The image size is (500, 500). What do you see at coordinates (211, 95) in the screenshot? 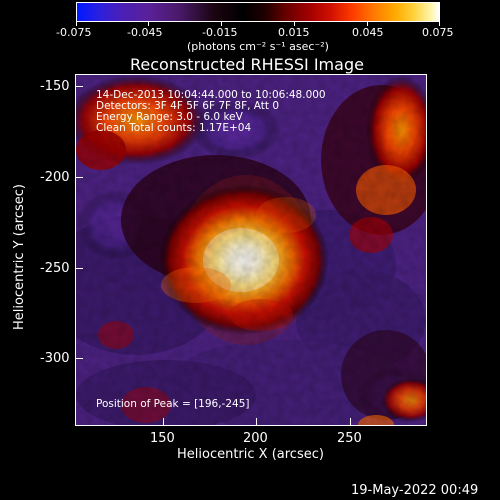
I see `annotation-time-range: 14-Dec-2013 10:04:44.000 to 10:06:48.000` at bounding box center [211, 95].